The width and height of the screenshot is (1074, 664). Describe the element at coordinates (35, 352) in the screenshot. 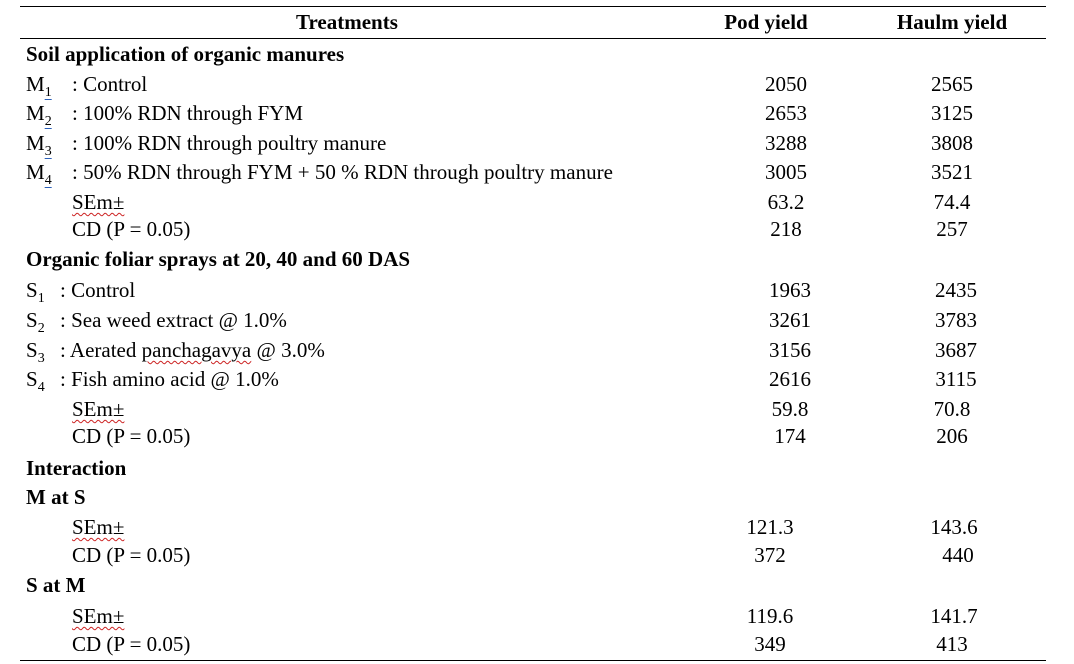

I see `treatment-code: S3` at that location.